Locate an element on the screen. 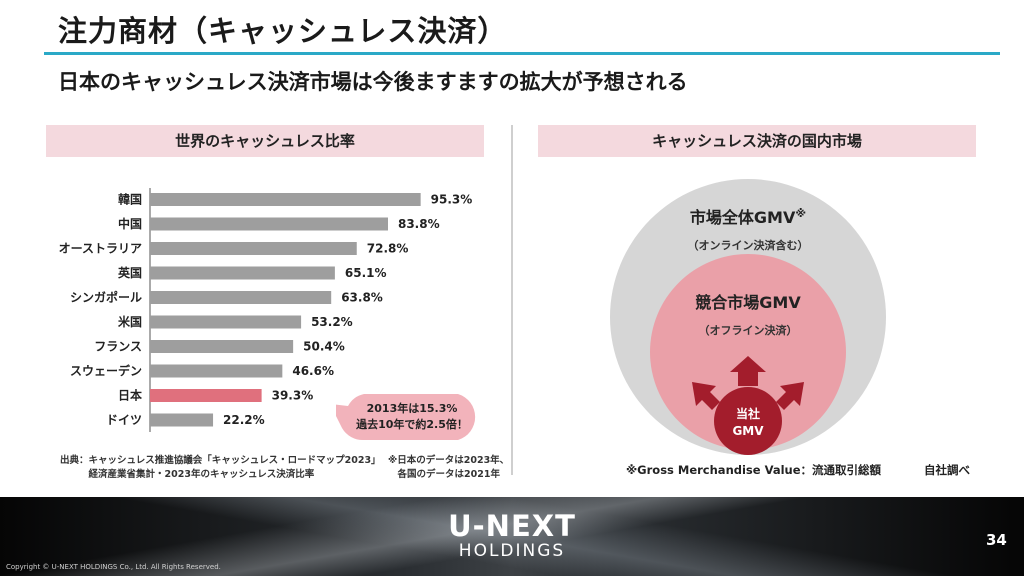  company-gmv-line-1: 当社 is located at coordinates (748, 413).